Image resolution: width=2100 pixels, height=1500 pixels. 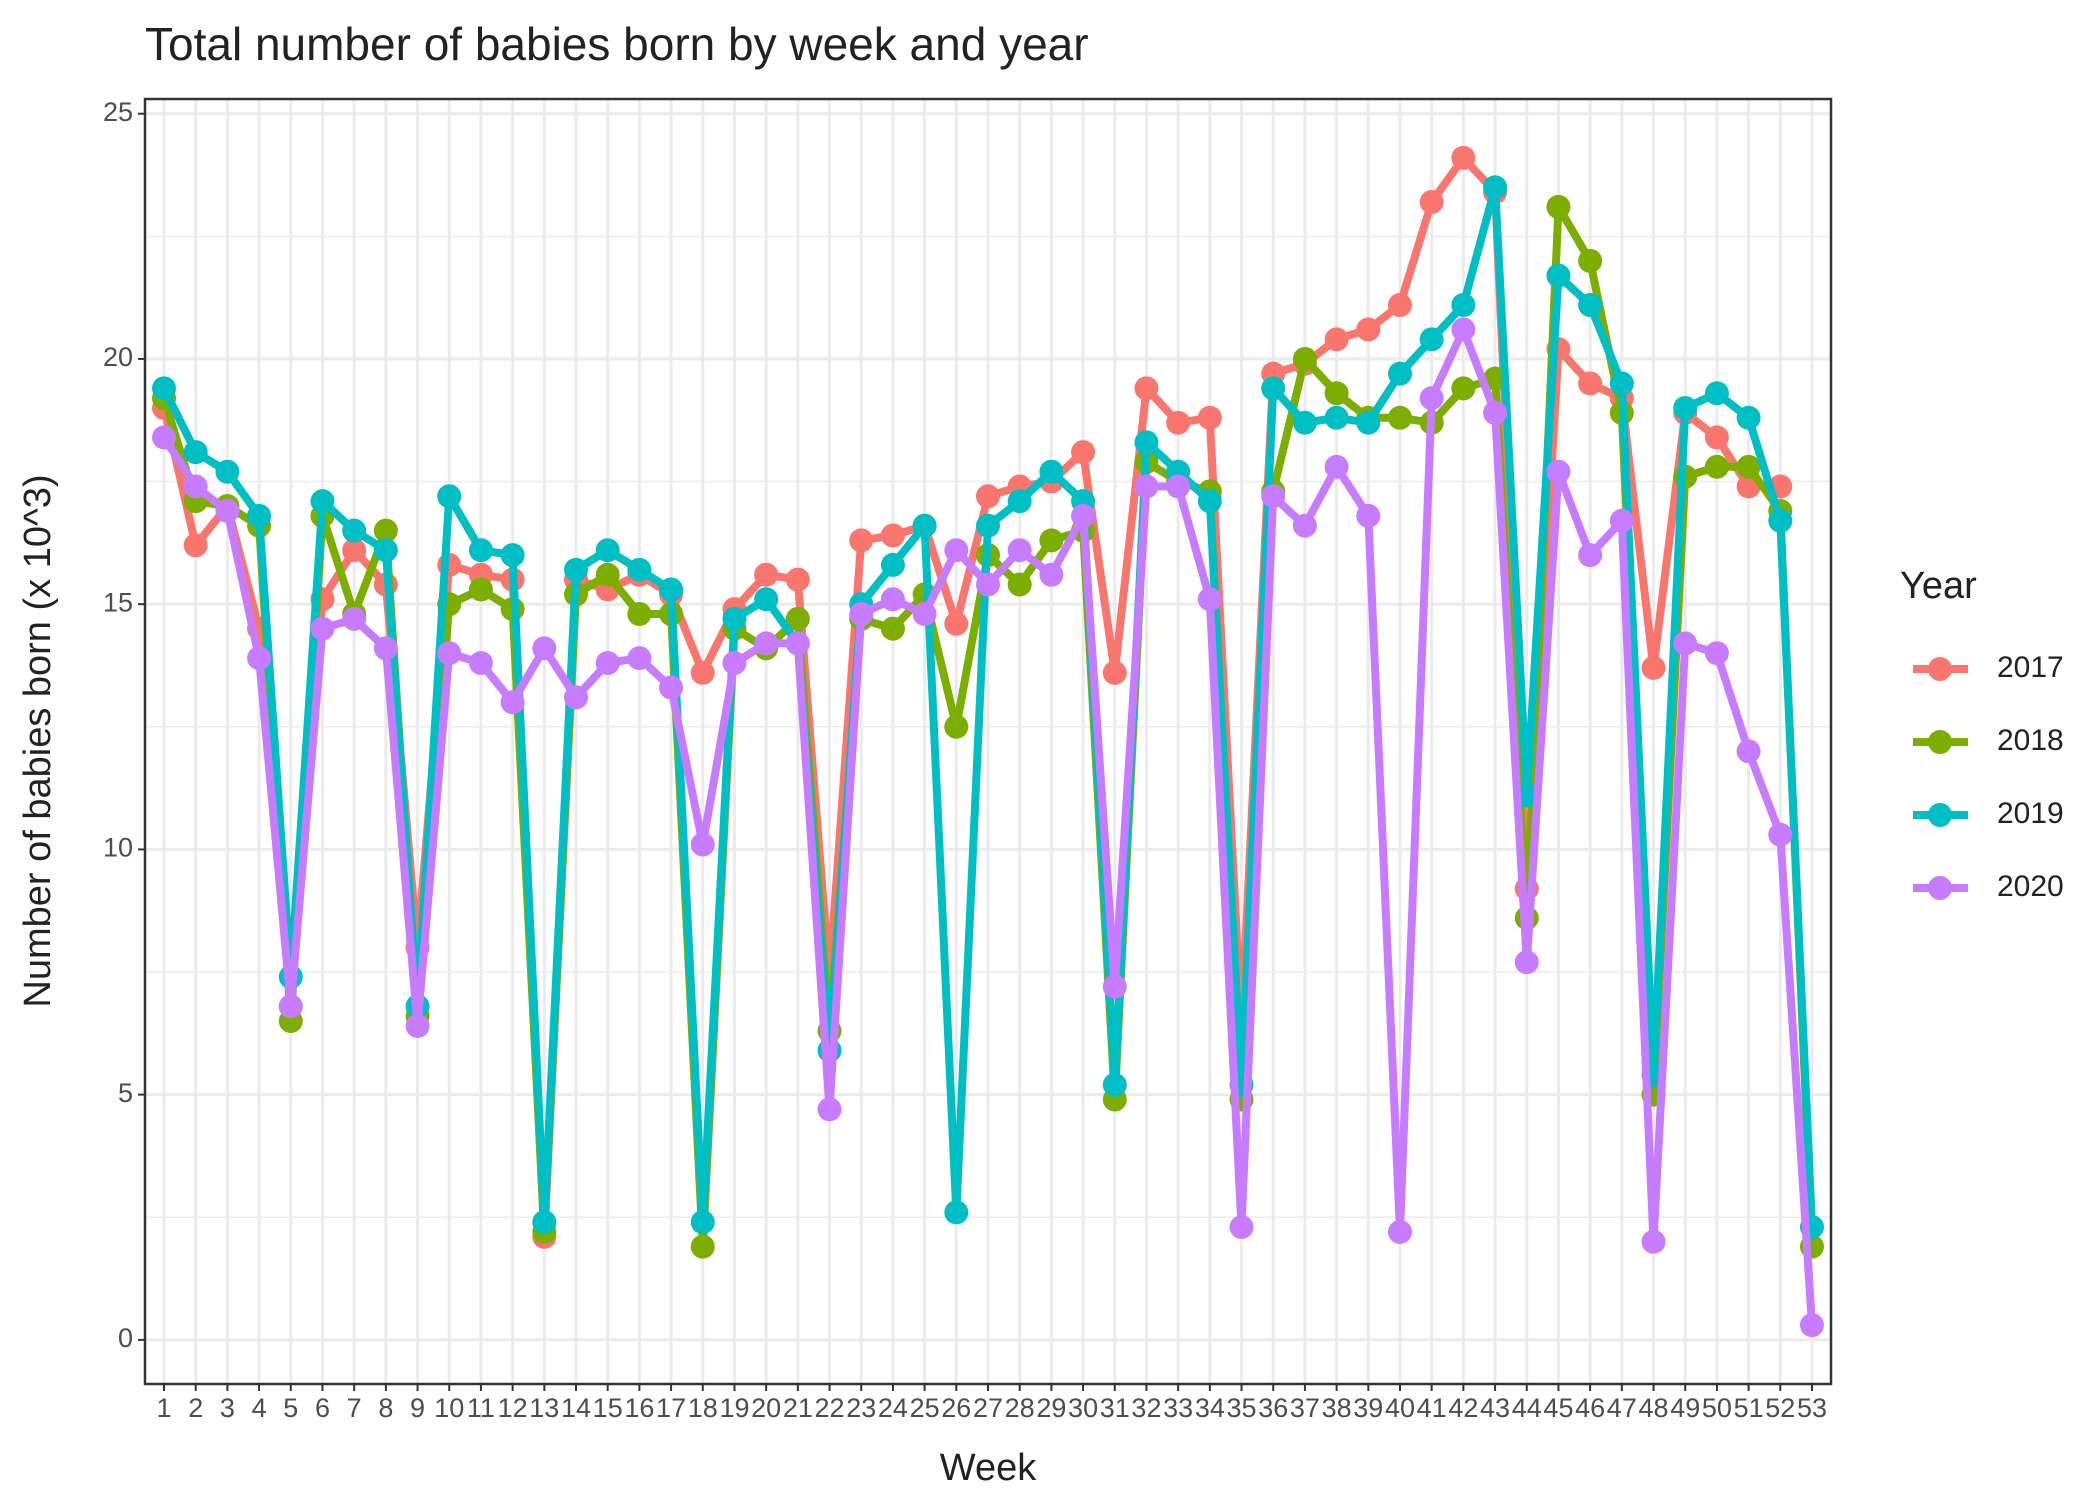 What do you see at coordinates (2030, 886) in the screenshot?
I see `legend-label: 2020` at bounding box center [2030, 886].